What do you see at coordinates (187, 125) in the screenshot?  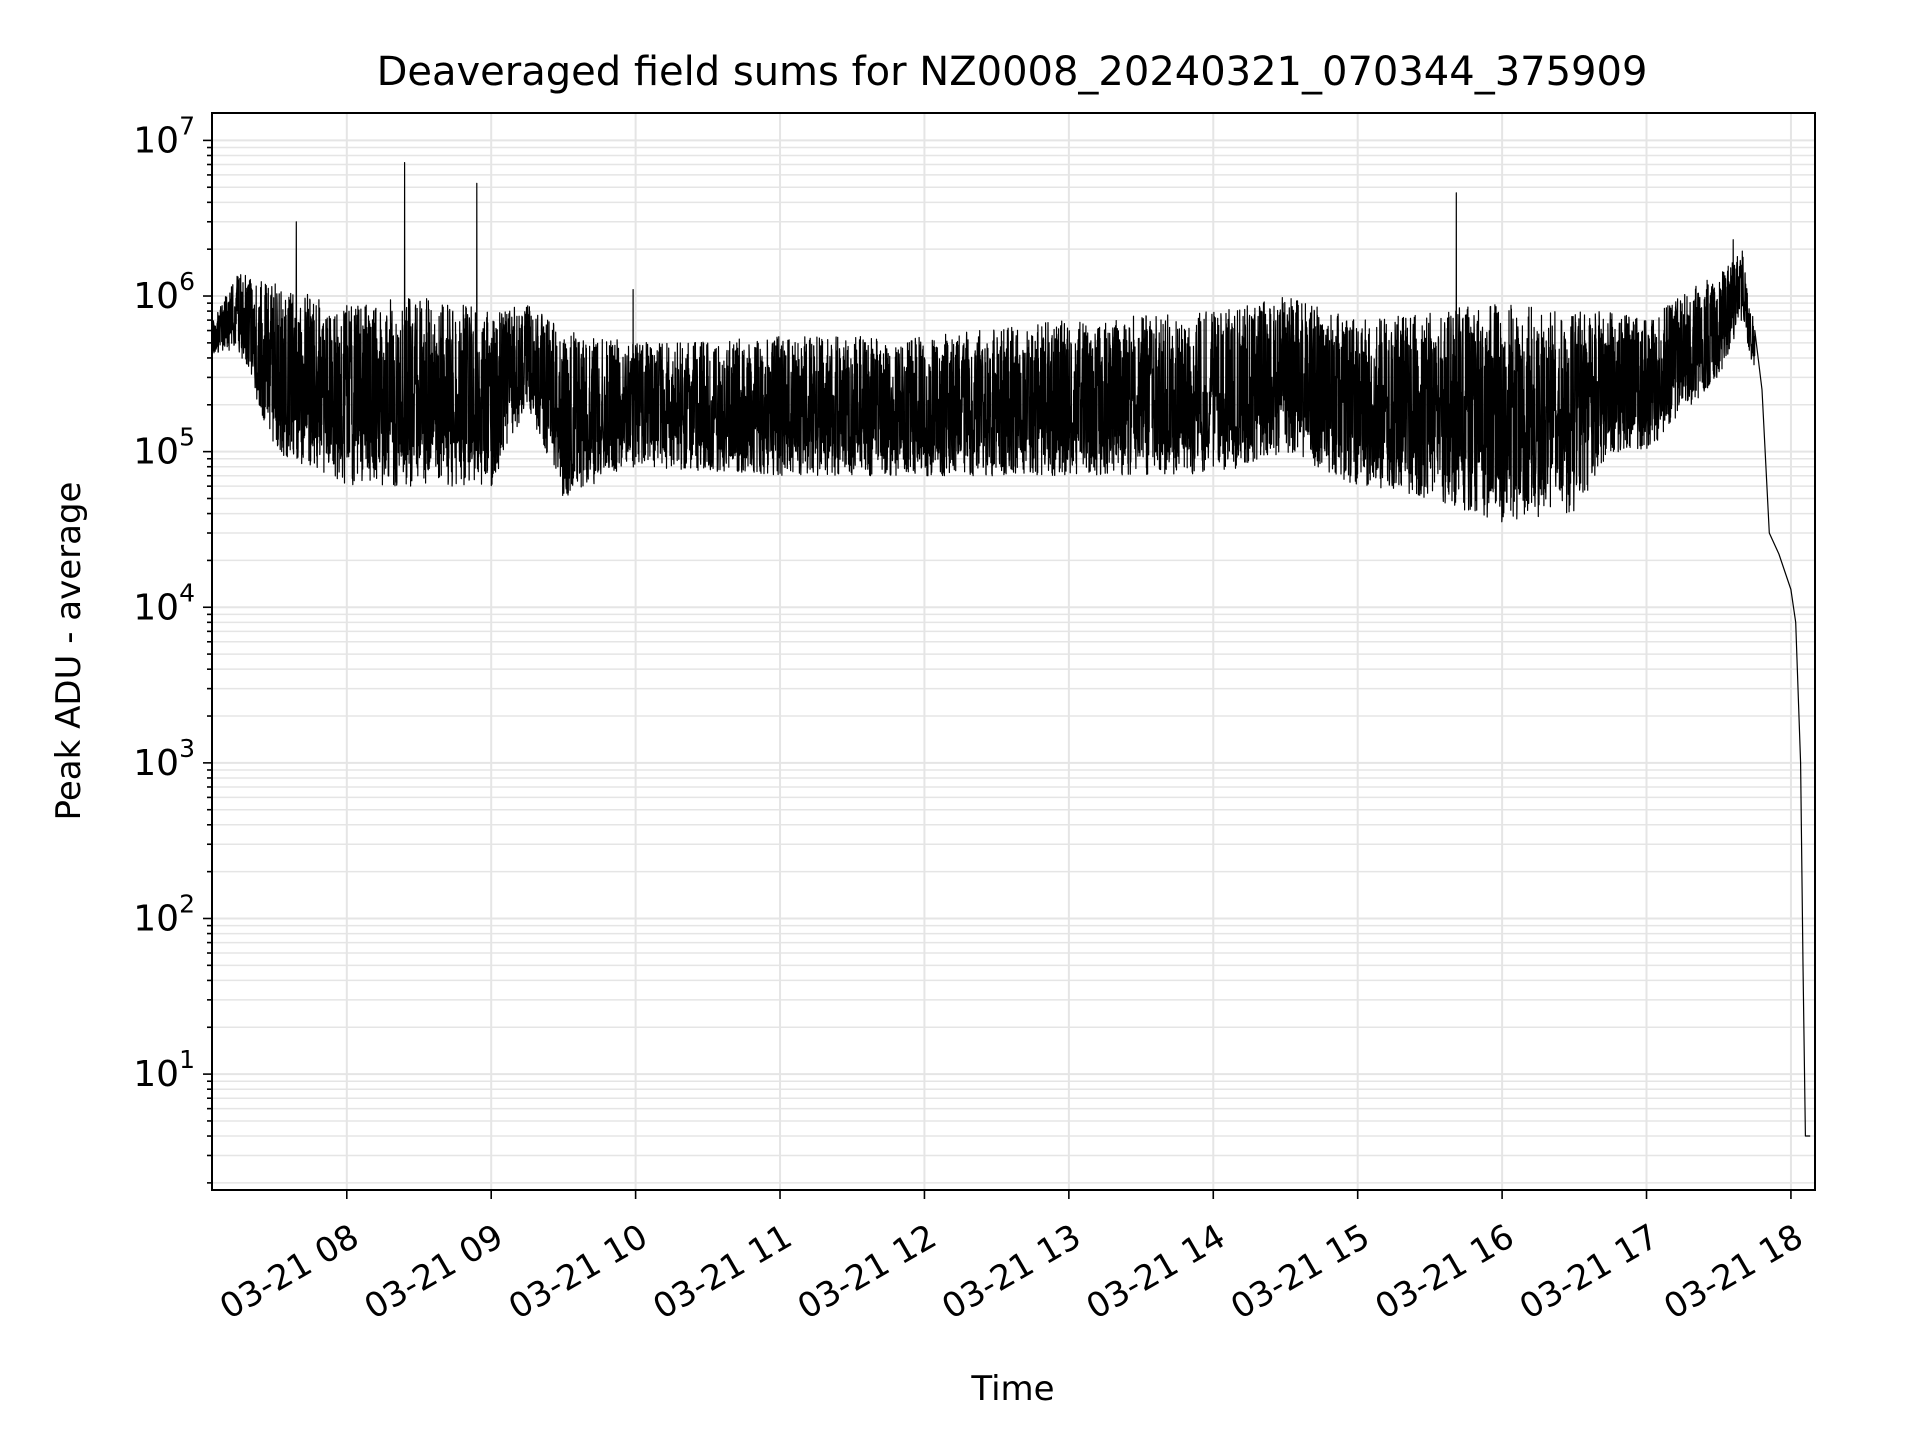 I see `y-tick-label-exponent: 7` at bounding box center [187, 125].